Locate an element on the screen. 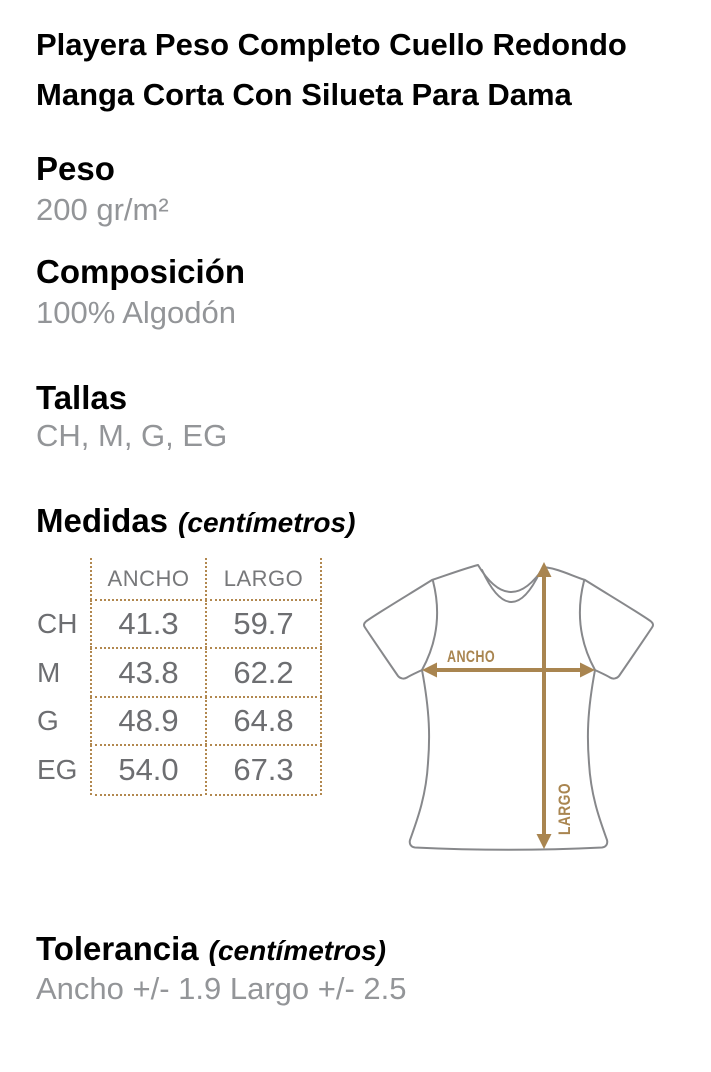 This screenshot has width=711, height=1072. medidas-unit-note: (centímetros) is located at coordinates (267, 522).